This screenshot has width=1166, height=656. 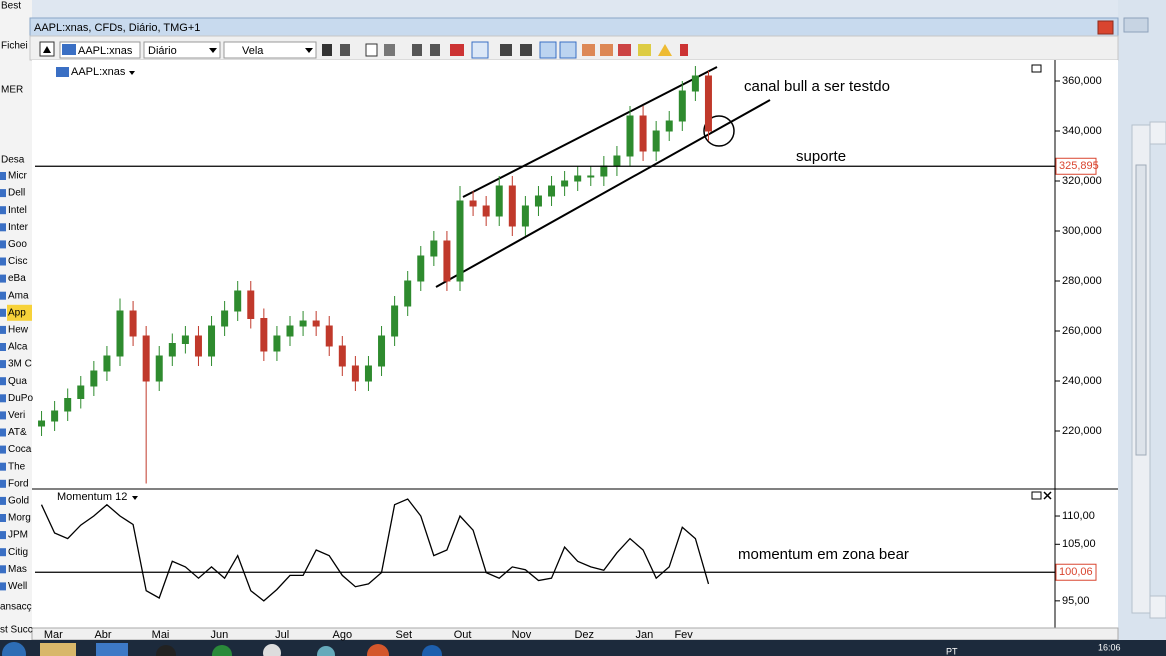 I want to click on y-tick-label: 260,000, so click(x=1082, y=331).